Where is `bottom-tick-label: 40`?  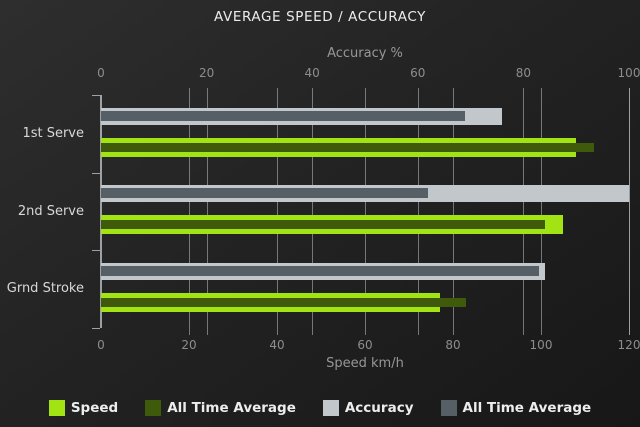 bottom-tick-label: 40 is located at coordinates (277, 345).